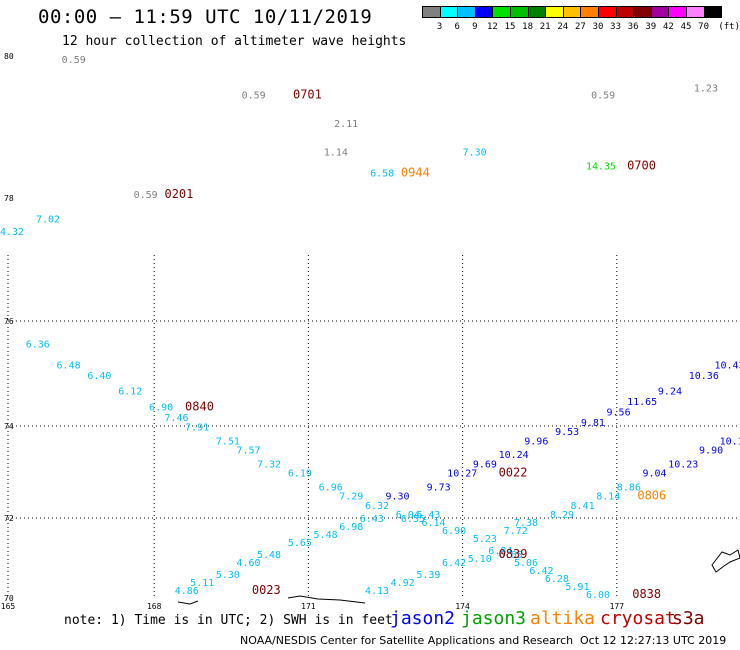 The image size is (740, 650). What do you see at coordinates (713, 12) in the screenshot?
I see `color-scale-swatch` at bounding box center [713, 12].